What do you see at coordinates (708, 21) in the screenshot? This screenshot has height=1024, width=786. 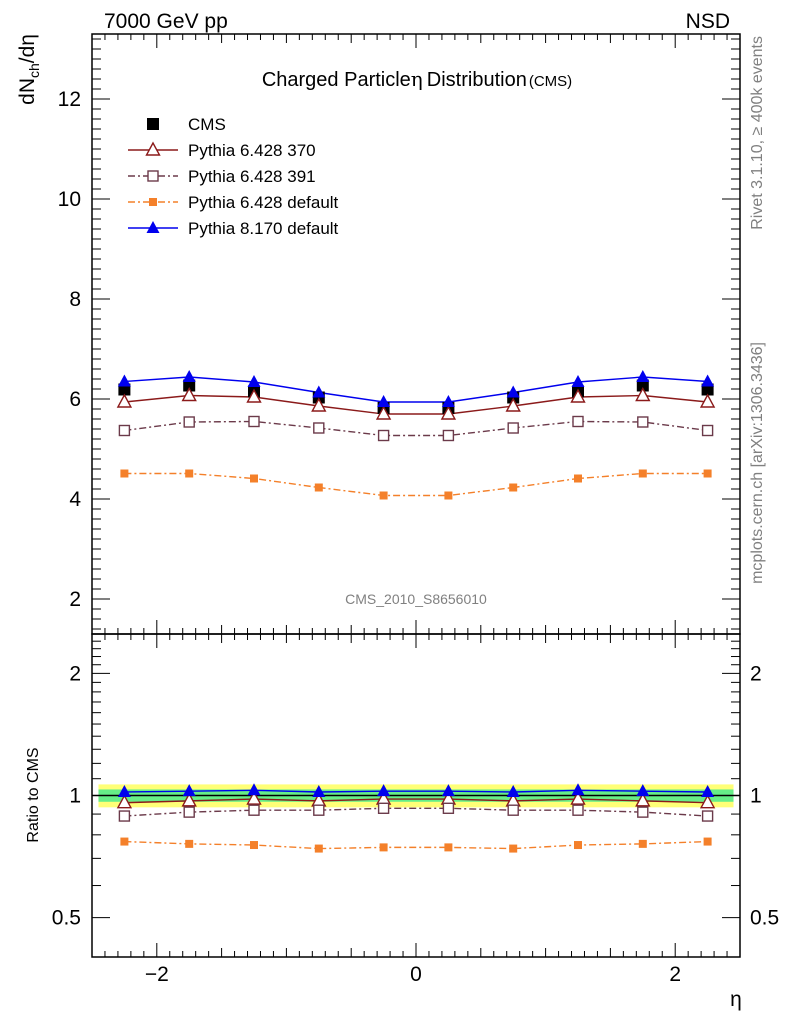 I see `process-label: NSD` at bounding box center [708, 21].